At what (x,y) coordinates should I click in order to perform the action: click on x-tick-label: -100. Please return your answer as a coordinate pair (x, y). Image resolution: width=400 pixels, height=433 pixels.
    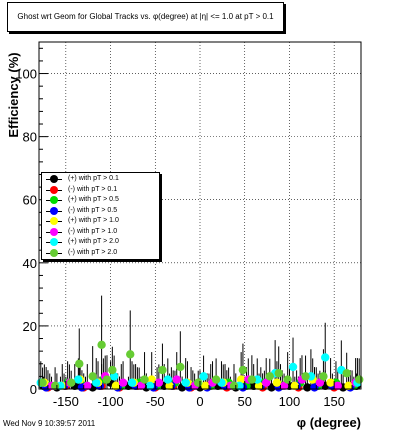
    Looking at the image, I should click on (111, 401).